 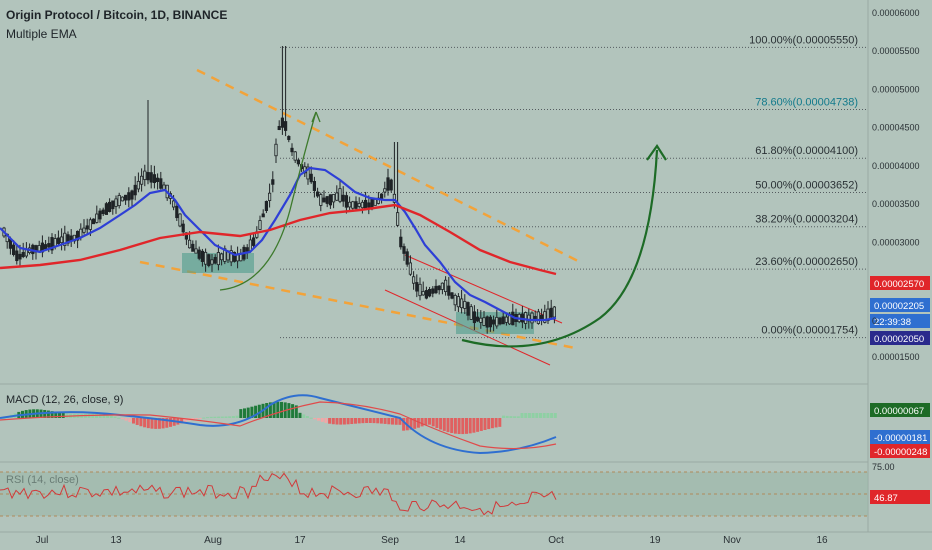 I want to click on macd-title: MACD (12, 26, close, 9), so click(x=64, y=400).